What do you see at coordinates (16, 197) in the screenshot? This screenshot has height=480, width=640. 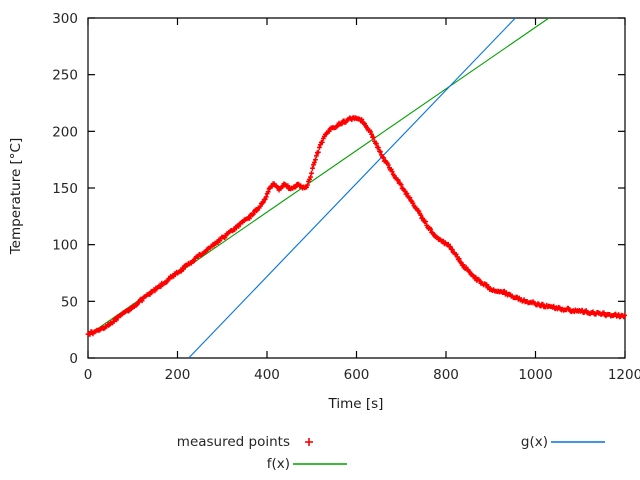 I see `y-axis-title: Temperature [°C]` at bounding box center [16, 197].